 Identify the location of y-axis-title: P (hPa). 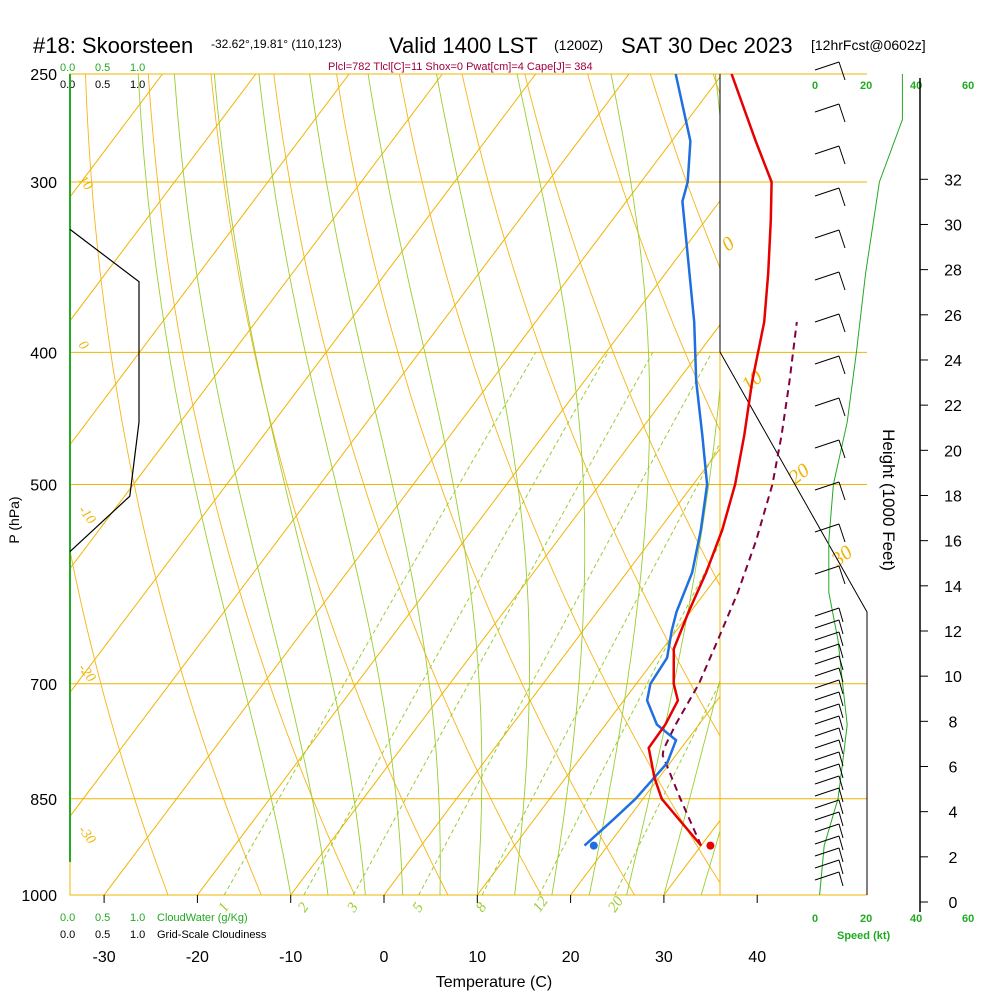
(14, 519).